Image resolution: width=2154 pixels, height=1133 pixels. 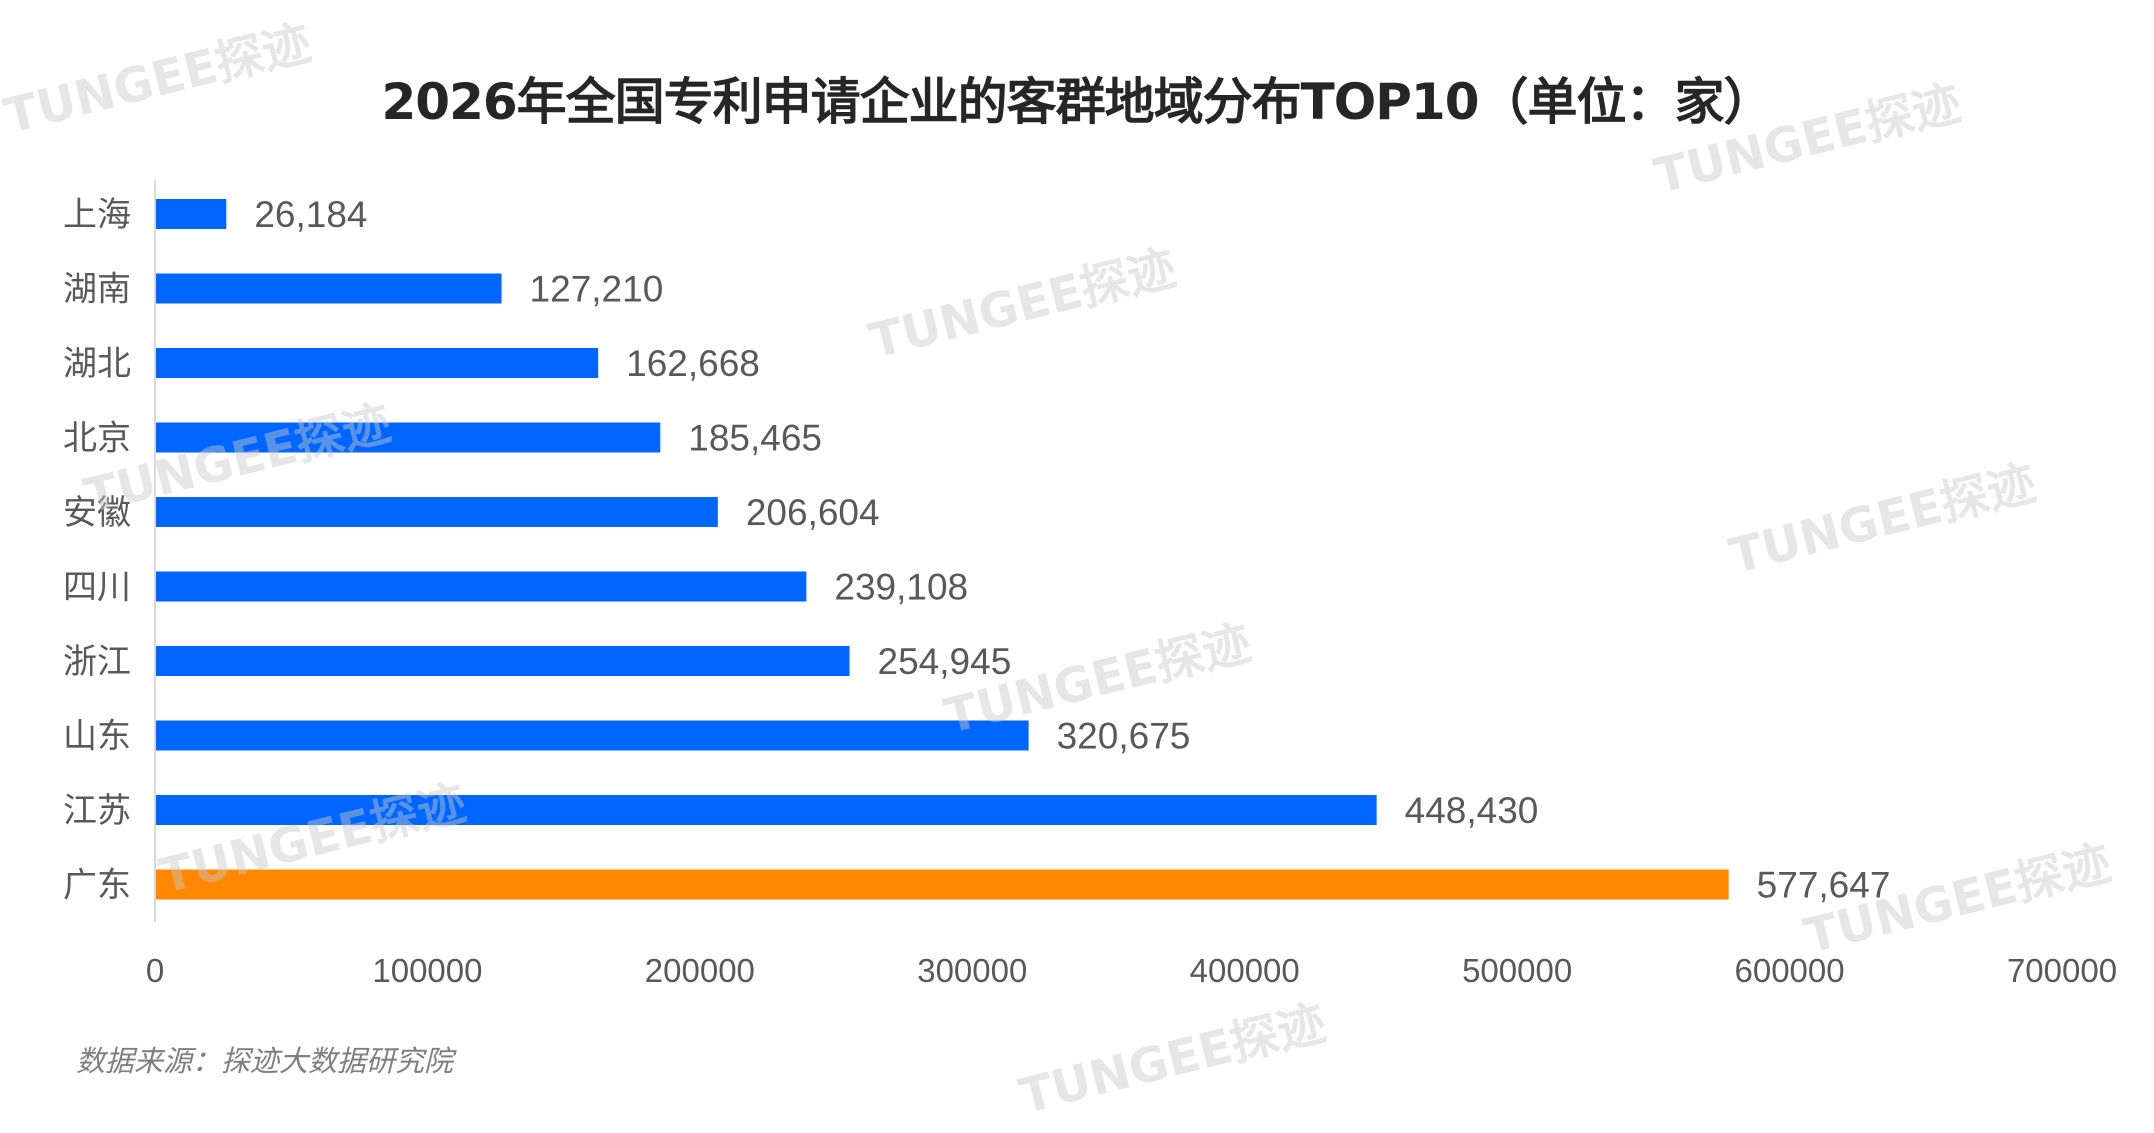 What do you see at coordinates (97, 290) in the screenshot?
I see `category-label: 湖南` at bounding box center [97, 290].